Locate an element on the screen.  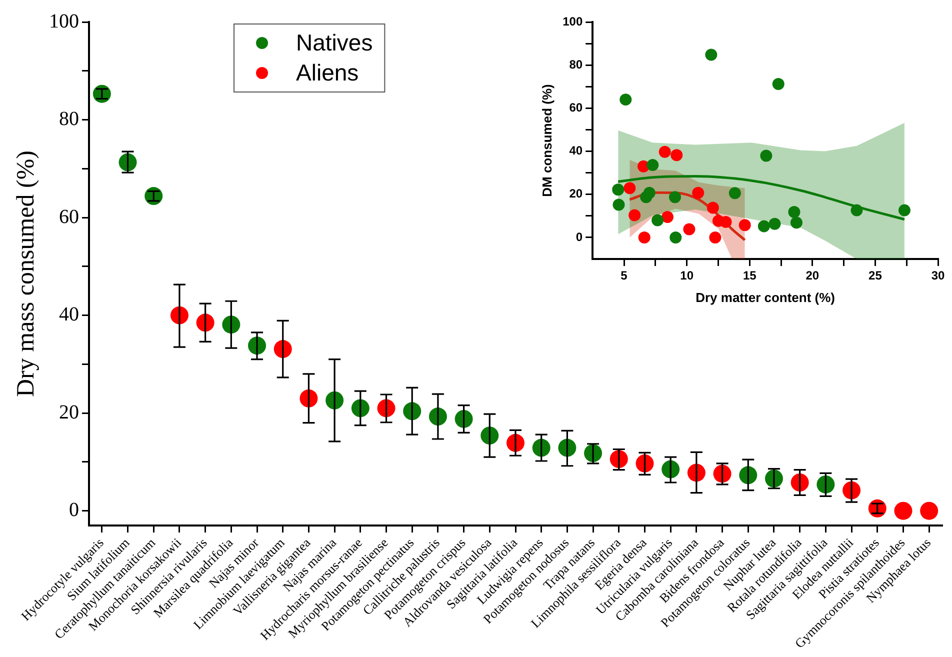
y-axis-title: Dry mass consumed (%) is located at coordinates (26, 274).